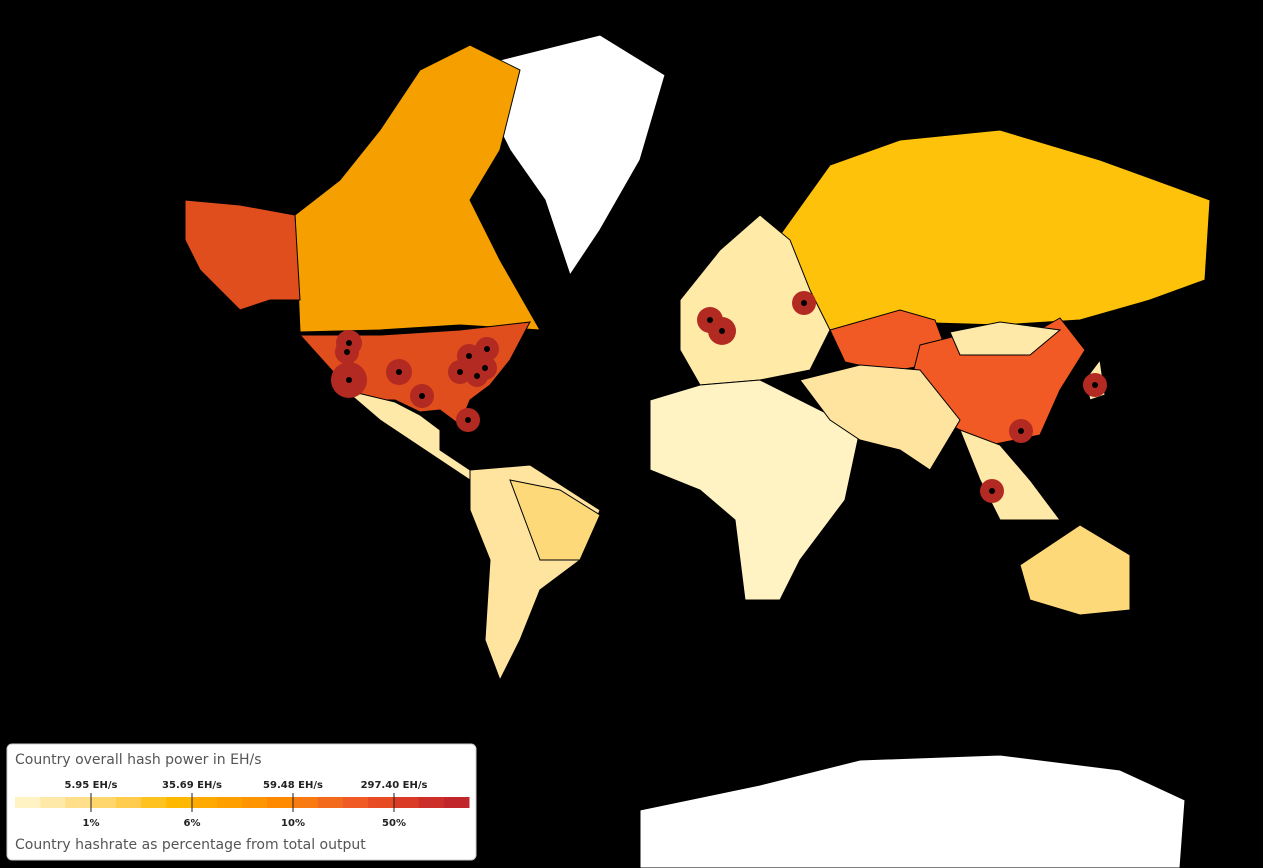 The height and width of the screenshot is (868, 1263). Describe the element at coordinates (192, 823) in the screenshot. I see `tick-percent-label: 6%` at that location.